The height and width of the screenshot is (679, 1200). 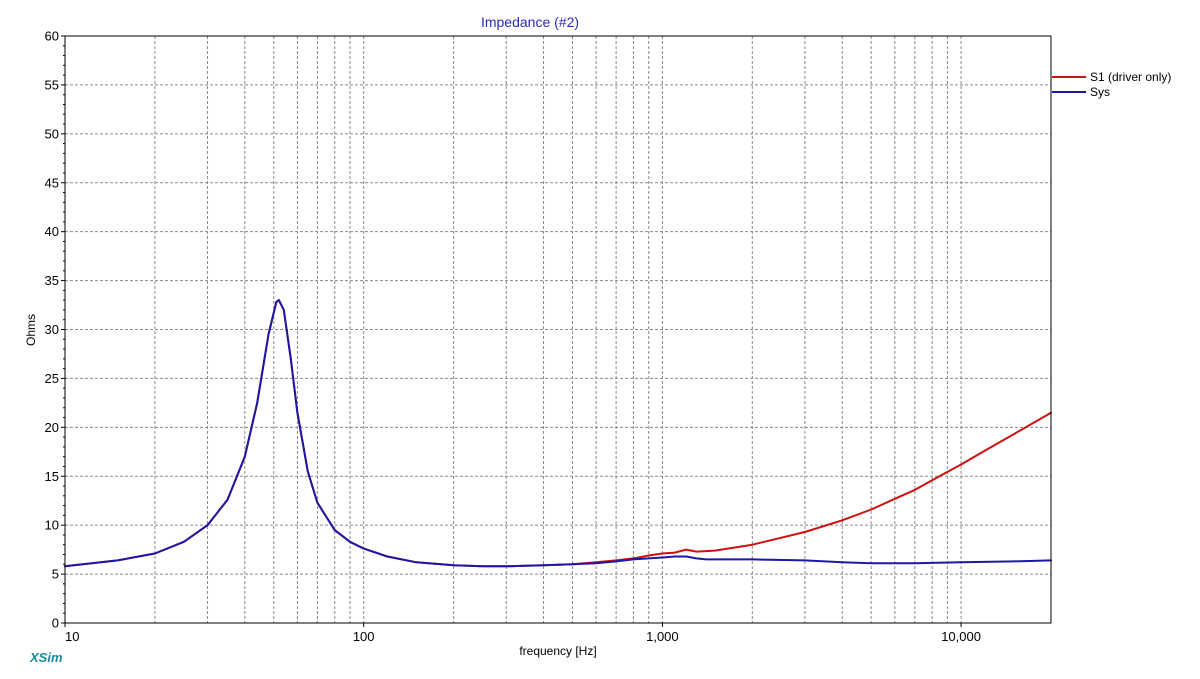 I want to click on y-tick-label: 20, so click(x=52, y=427).